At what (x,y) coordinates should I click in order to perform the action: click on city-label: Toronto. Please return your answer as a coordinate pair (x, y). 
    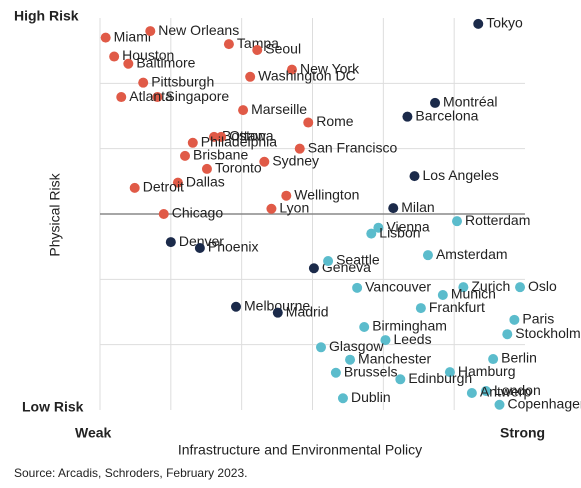
    Looking at the image, I should click on (238, 168).